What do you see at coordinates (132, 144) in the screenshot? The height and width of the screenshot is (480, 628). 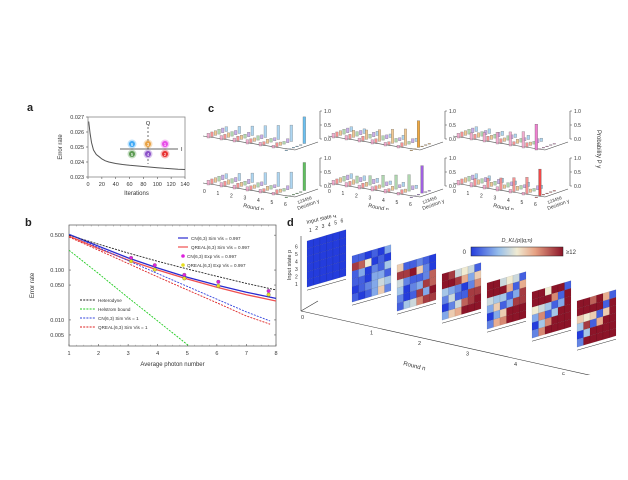 I see `constellation-label: 6` at bounding box center [132, 144].